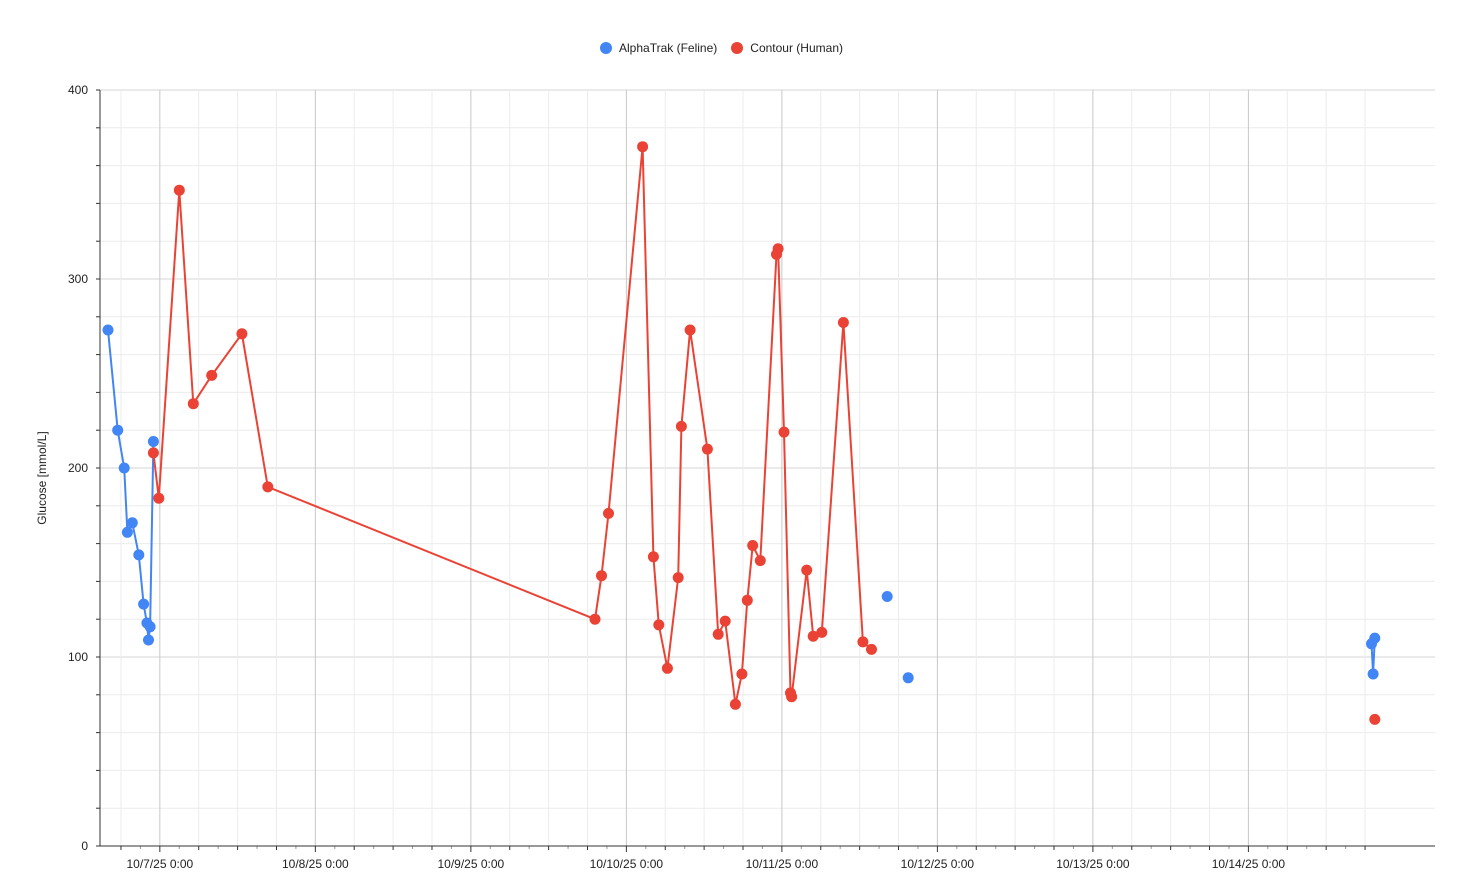 The height and width of the screenshot is (880, 1463). Describe the element at coordinates (78, 468) in the screenshot. I see `y-tick-label: 200` at that location.